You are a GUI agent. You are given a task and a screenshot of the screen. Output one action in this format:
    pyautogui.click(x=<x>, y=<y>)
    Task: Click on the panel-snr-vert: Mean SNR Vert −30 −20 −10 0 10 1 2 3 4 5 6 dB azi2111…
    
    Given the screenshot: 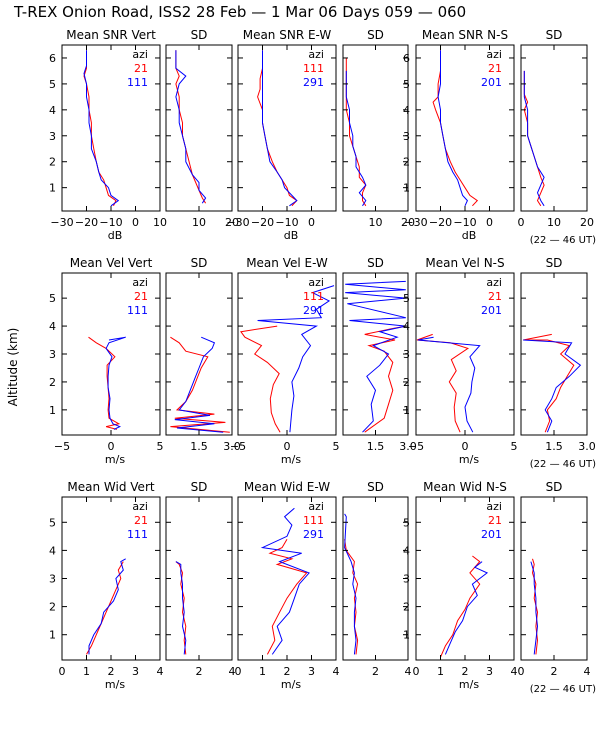 What is the action you would take?
    pyautogui.click(x=108, y=135)
    